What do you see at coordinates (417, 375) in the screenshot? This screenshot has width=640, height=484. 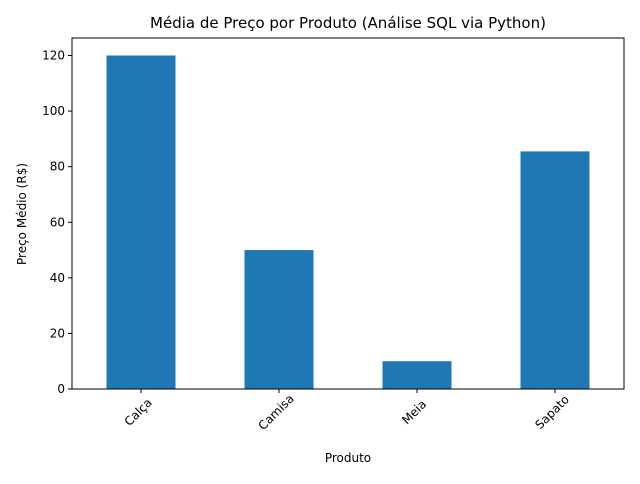 I see `bar-meia` at bounding box center [417, 375].